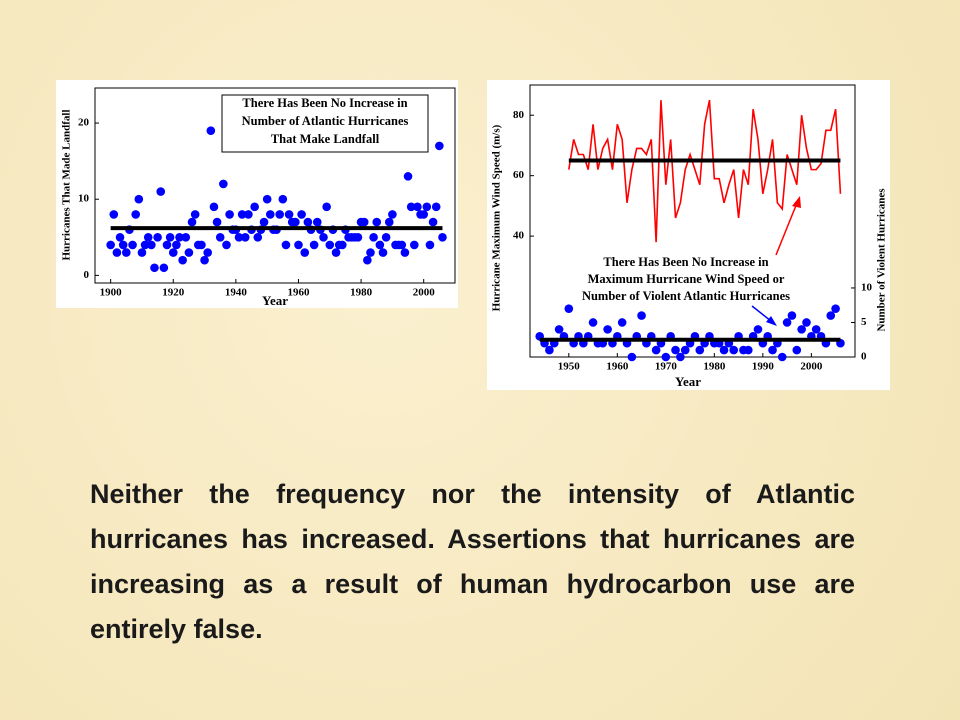  What do you see at coordinates (776, 261) in the screenshot?
I see `arrows` at bounding box center [776, 261].